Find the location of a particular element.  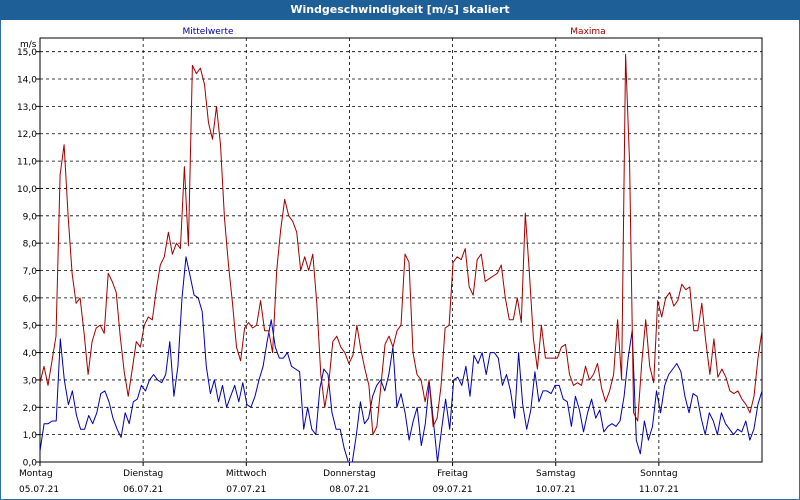

x-tick-label-day: Montag is located at coordinates (36, 474).